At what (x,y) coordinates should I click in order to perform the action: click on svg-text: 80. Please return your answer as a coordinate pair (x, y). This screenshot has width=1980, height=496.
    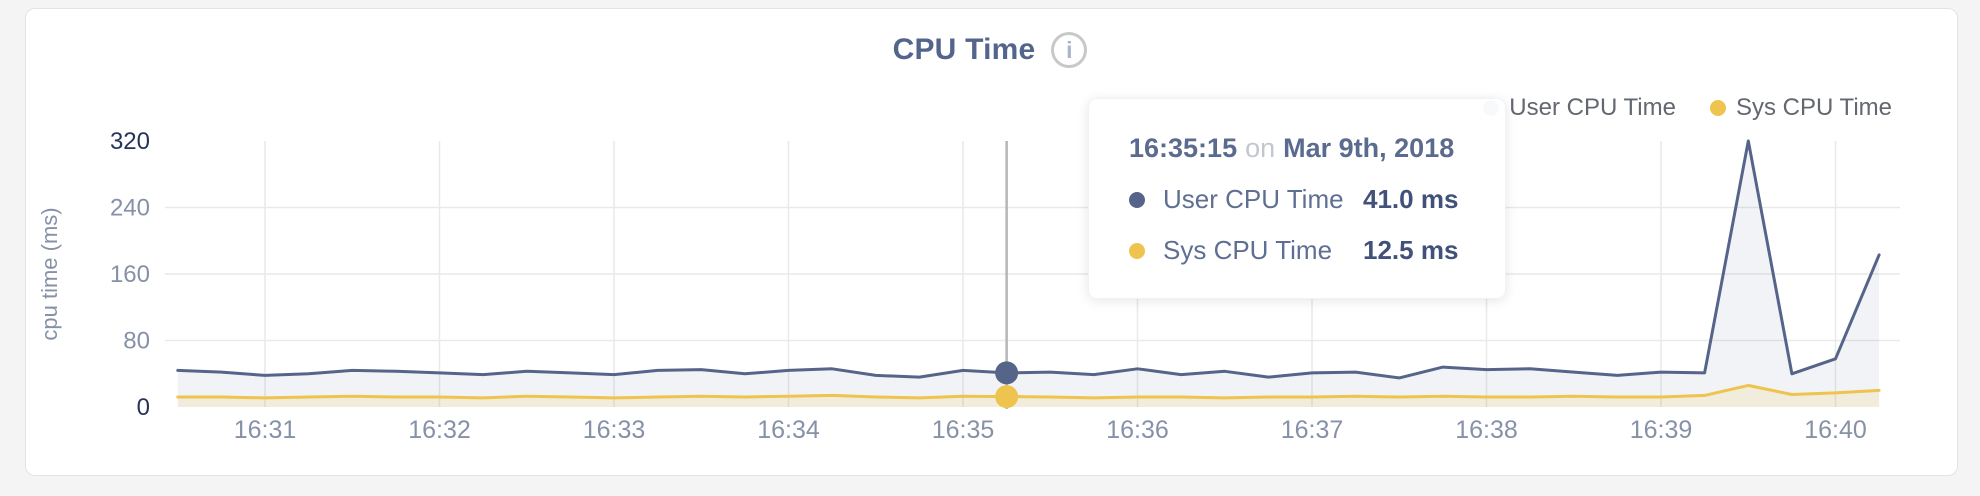
    Looking at the image, I should click on (136, 341).